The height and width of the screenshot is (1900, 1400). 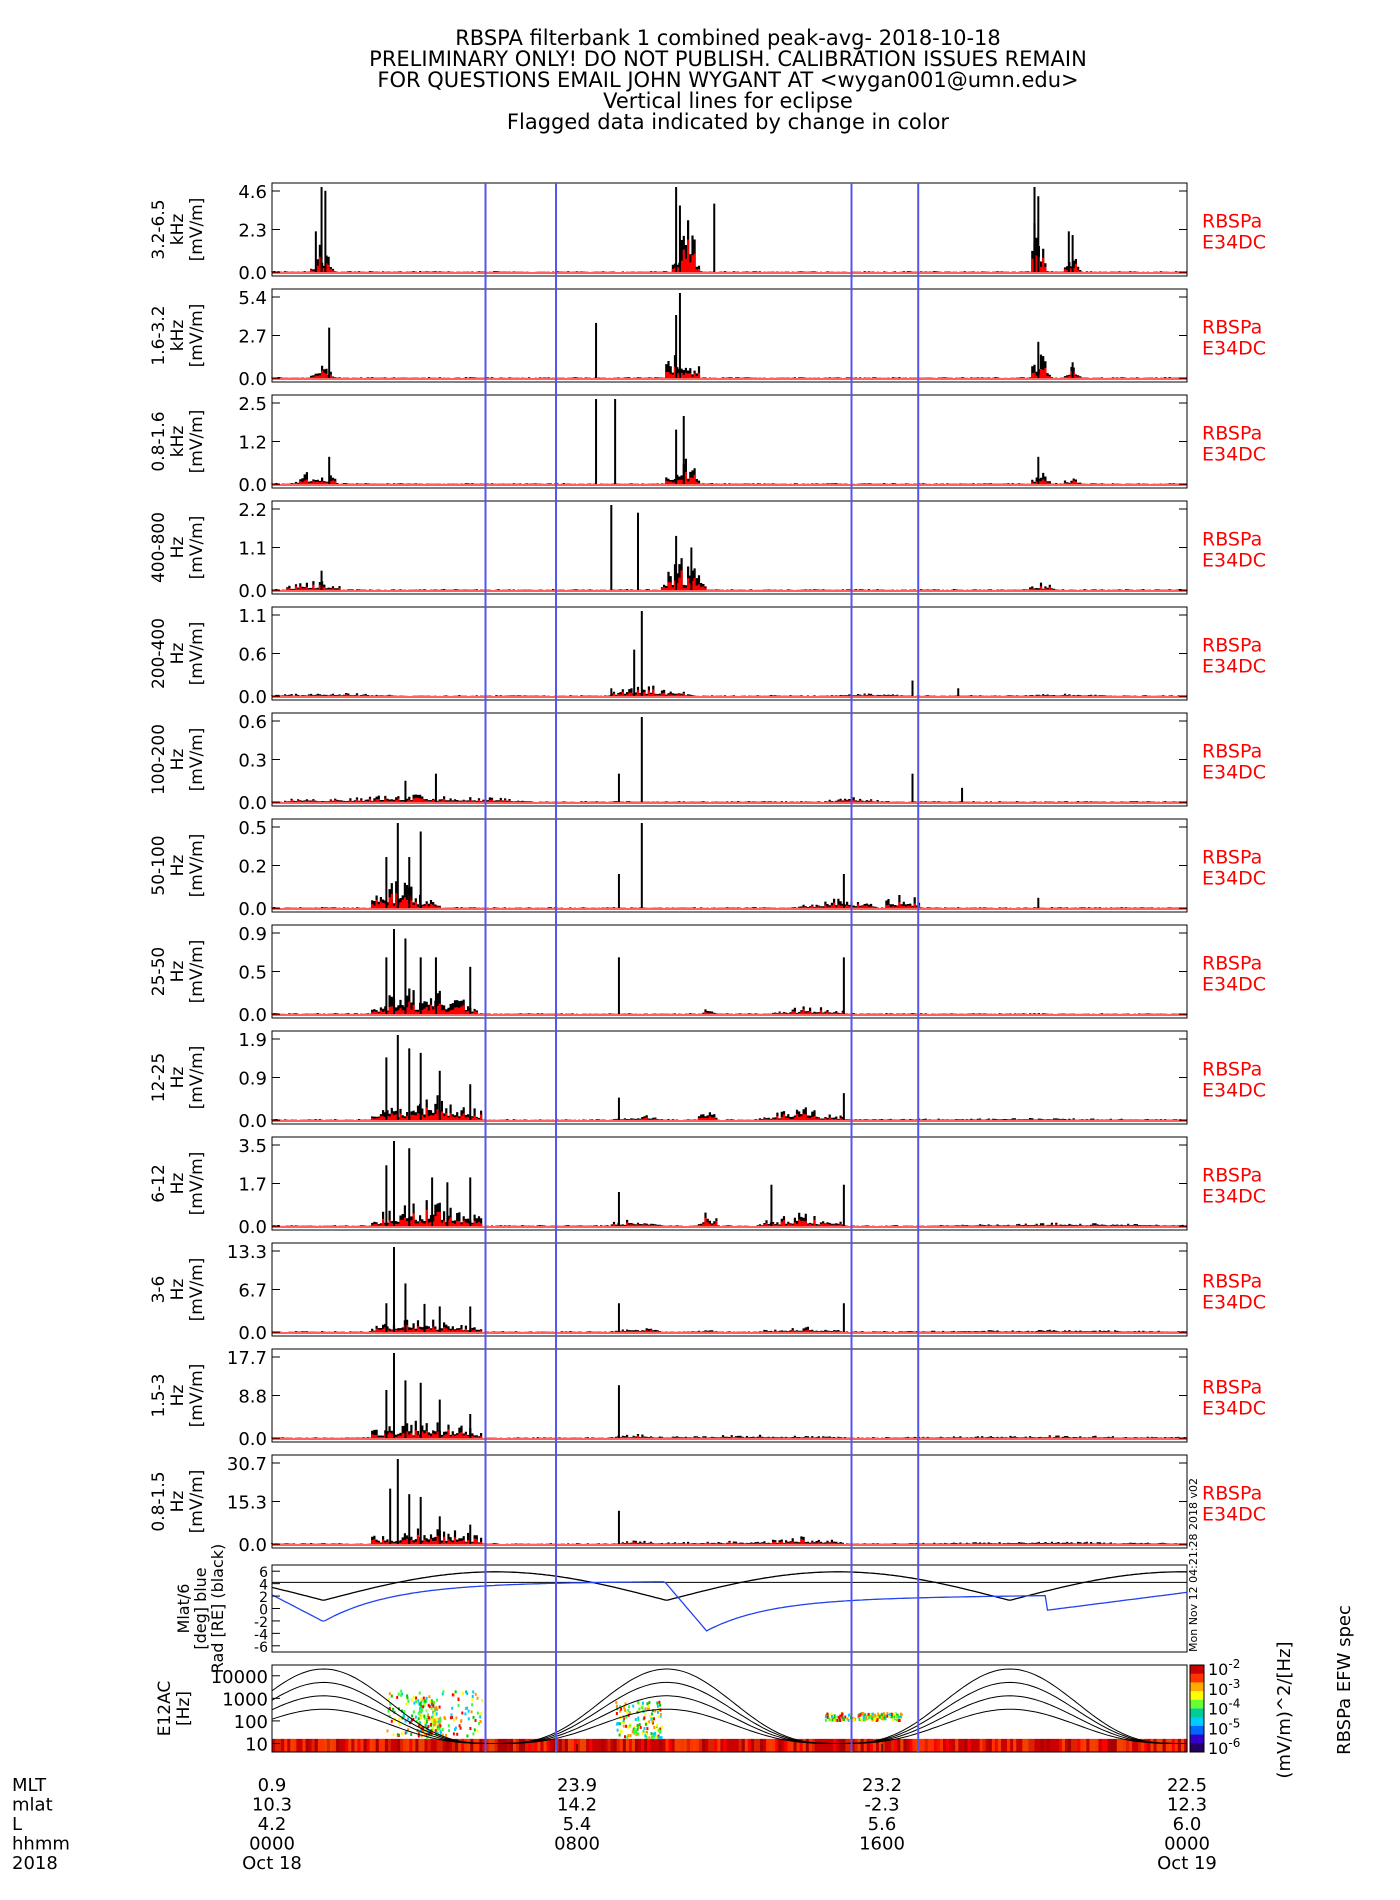 I want to click on ephem-y-label: Mlat/6[deg] blueRad [RE] (black), so click(x=200, y=1609).